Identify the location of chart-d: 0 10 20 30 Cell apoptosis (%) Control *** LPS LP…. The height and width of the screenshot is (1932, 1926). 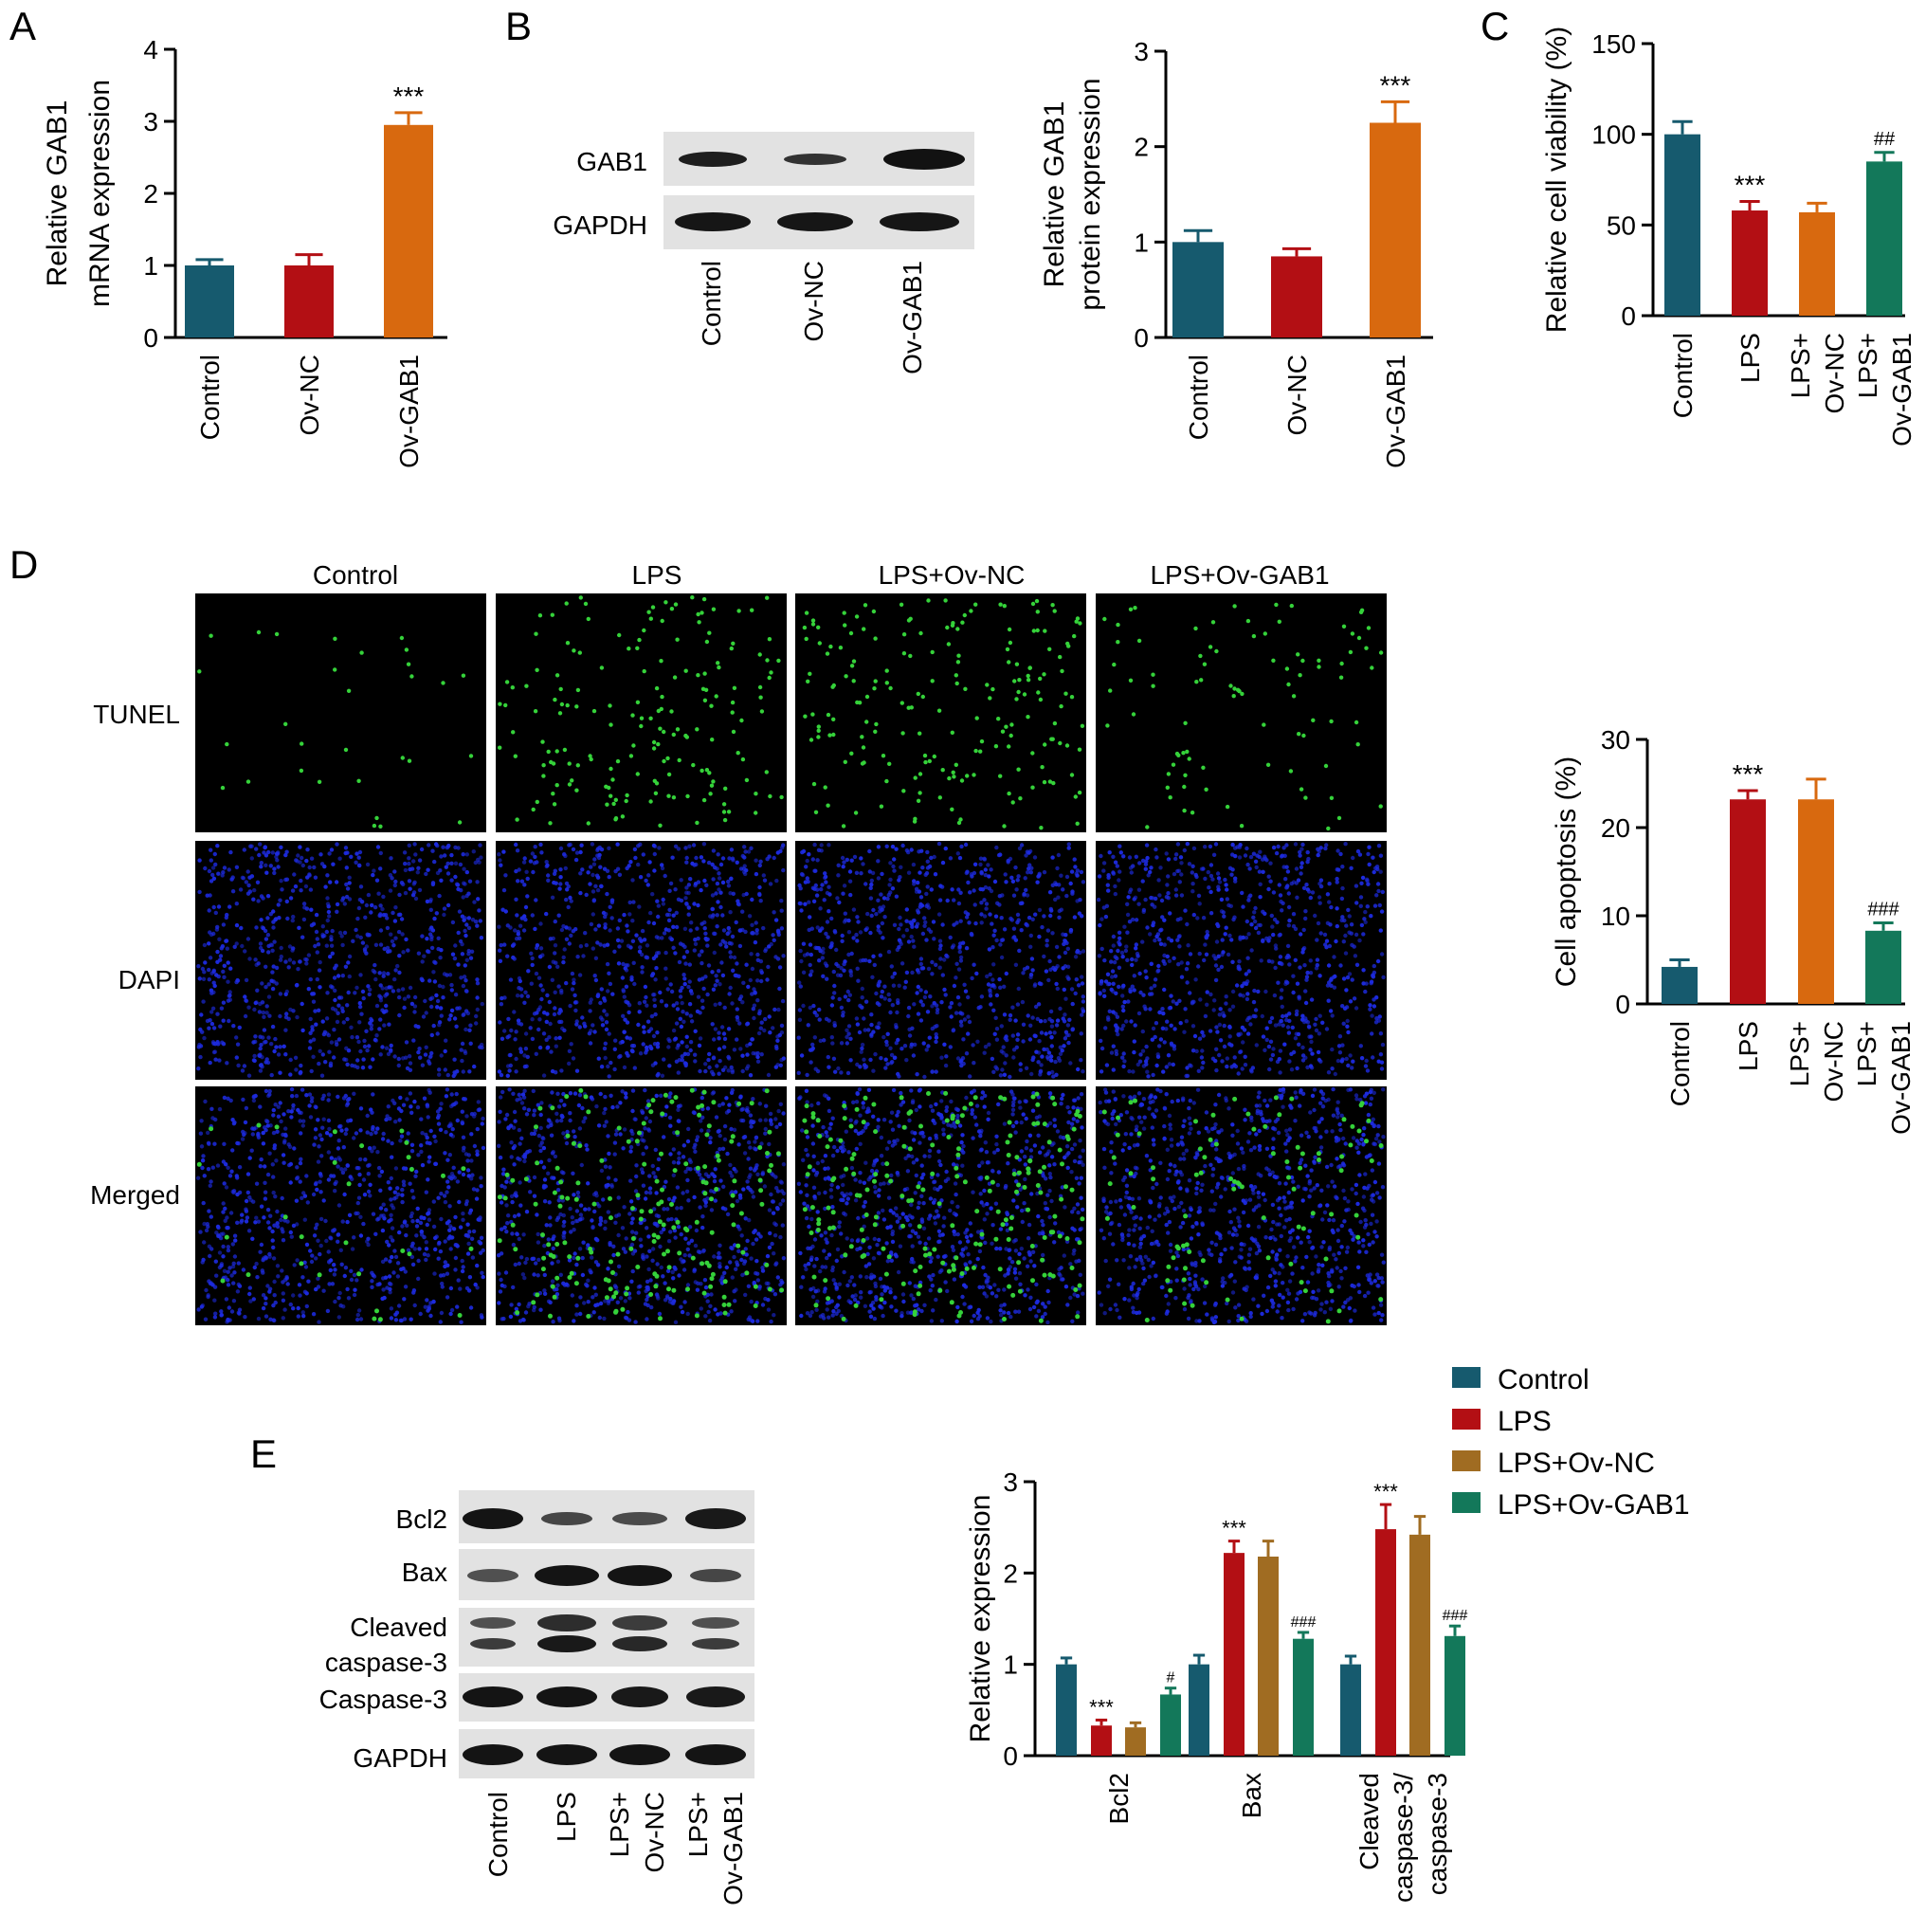
(1733, 930).